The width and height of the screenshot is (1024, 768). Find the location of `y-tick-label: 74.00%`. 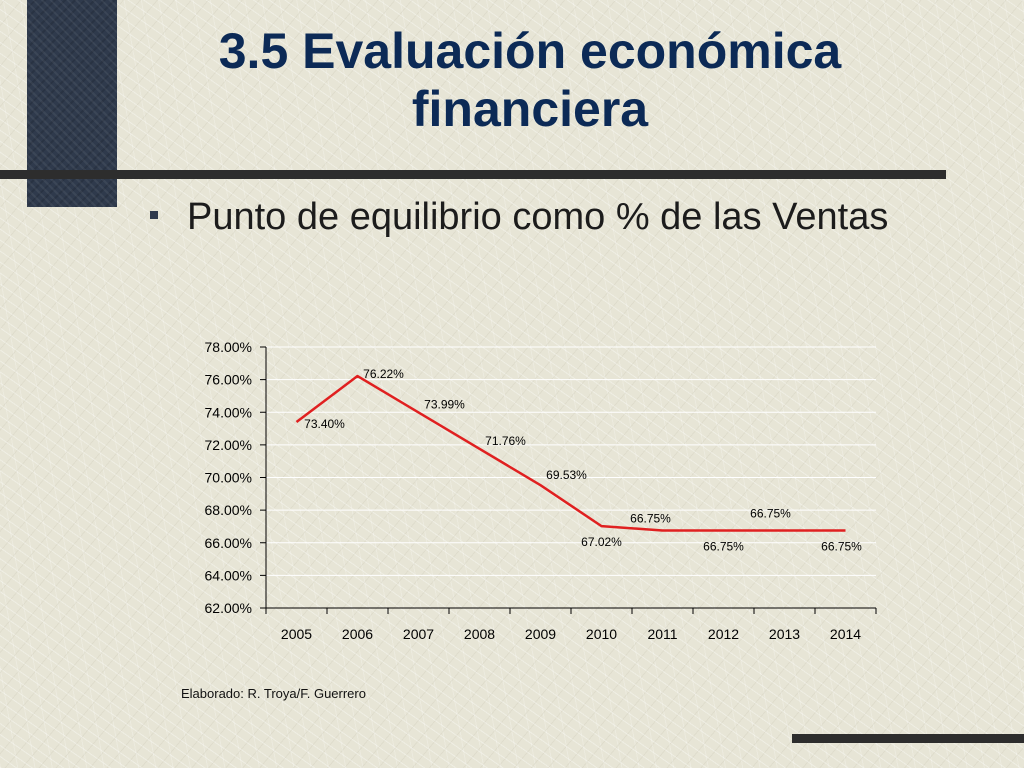

y-tick-label: 74.00% is located at coordinates (228, 412).